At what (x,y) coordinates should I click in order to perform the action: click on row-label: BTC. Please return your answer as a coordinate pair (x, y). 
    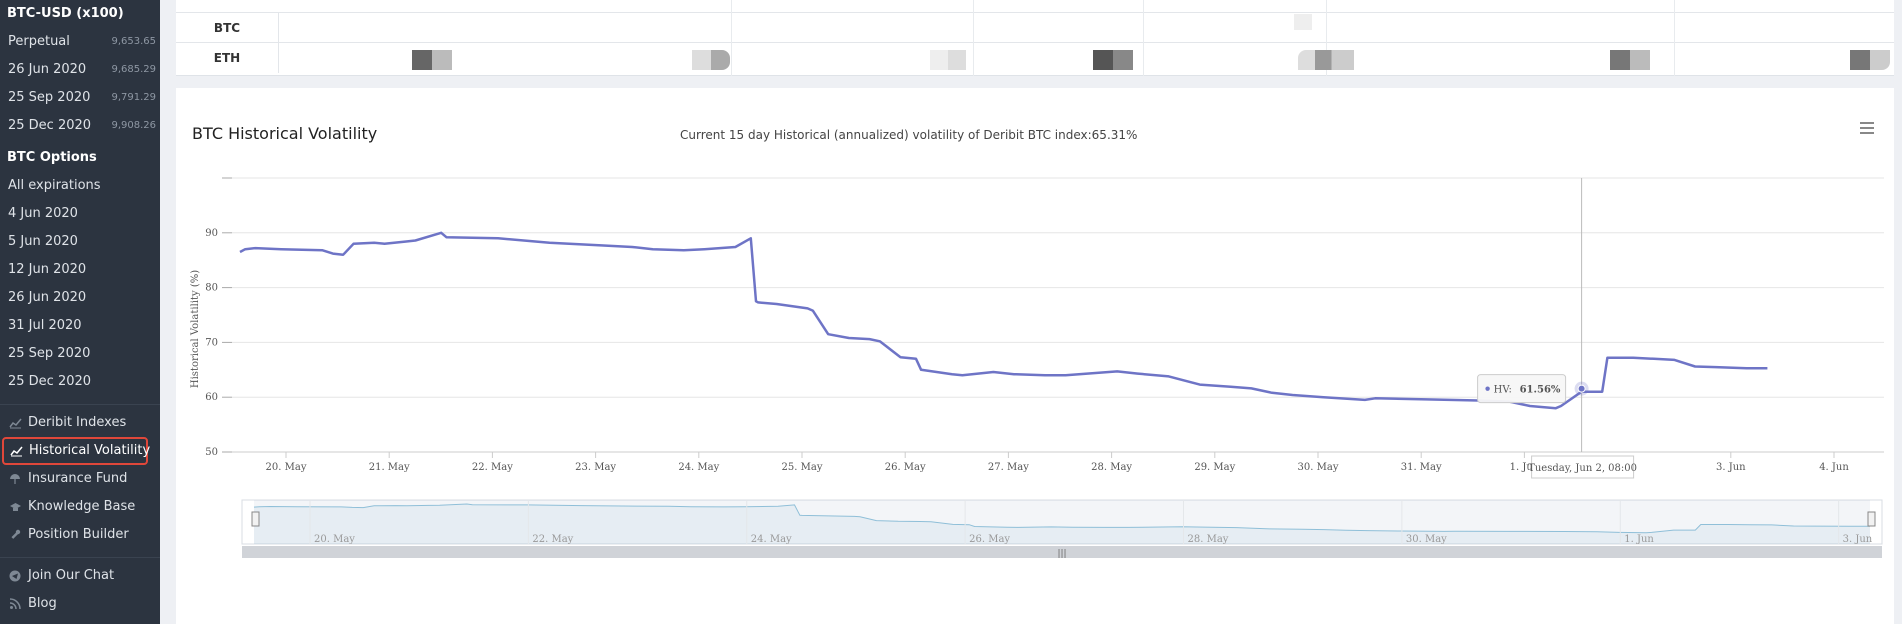
    Looking at the image, I should click on (227, 28).